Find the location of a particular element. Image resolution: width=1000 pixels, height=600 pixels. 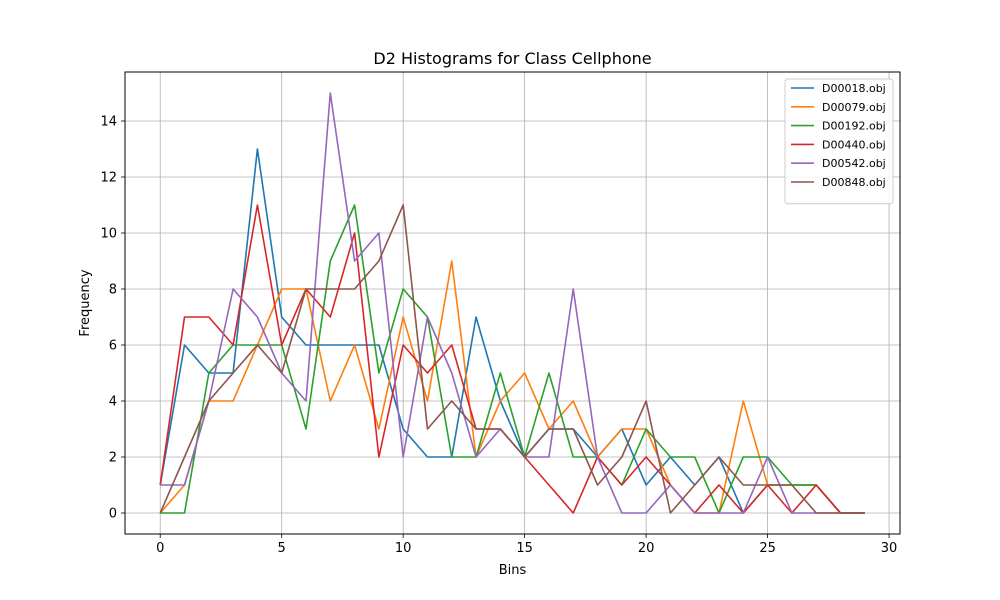

legend-label: D00848.obj is located at coordinates (854, 182).